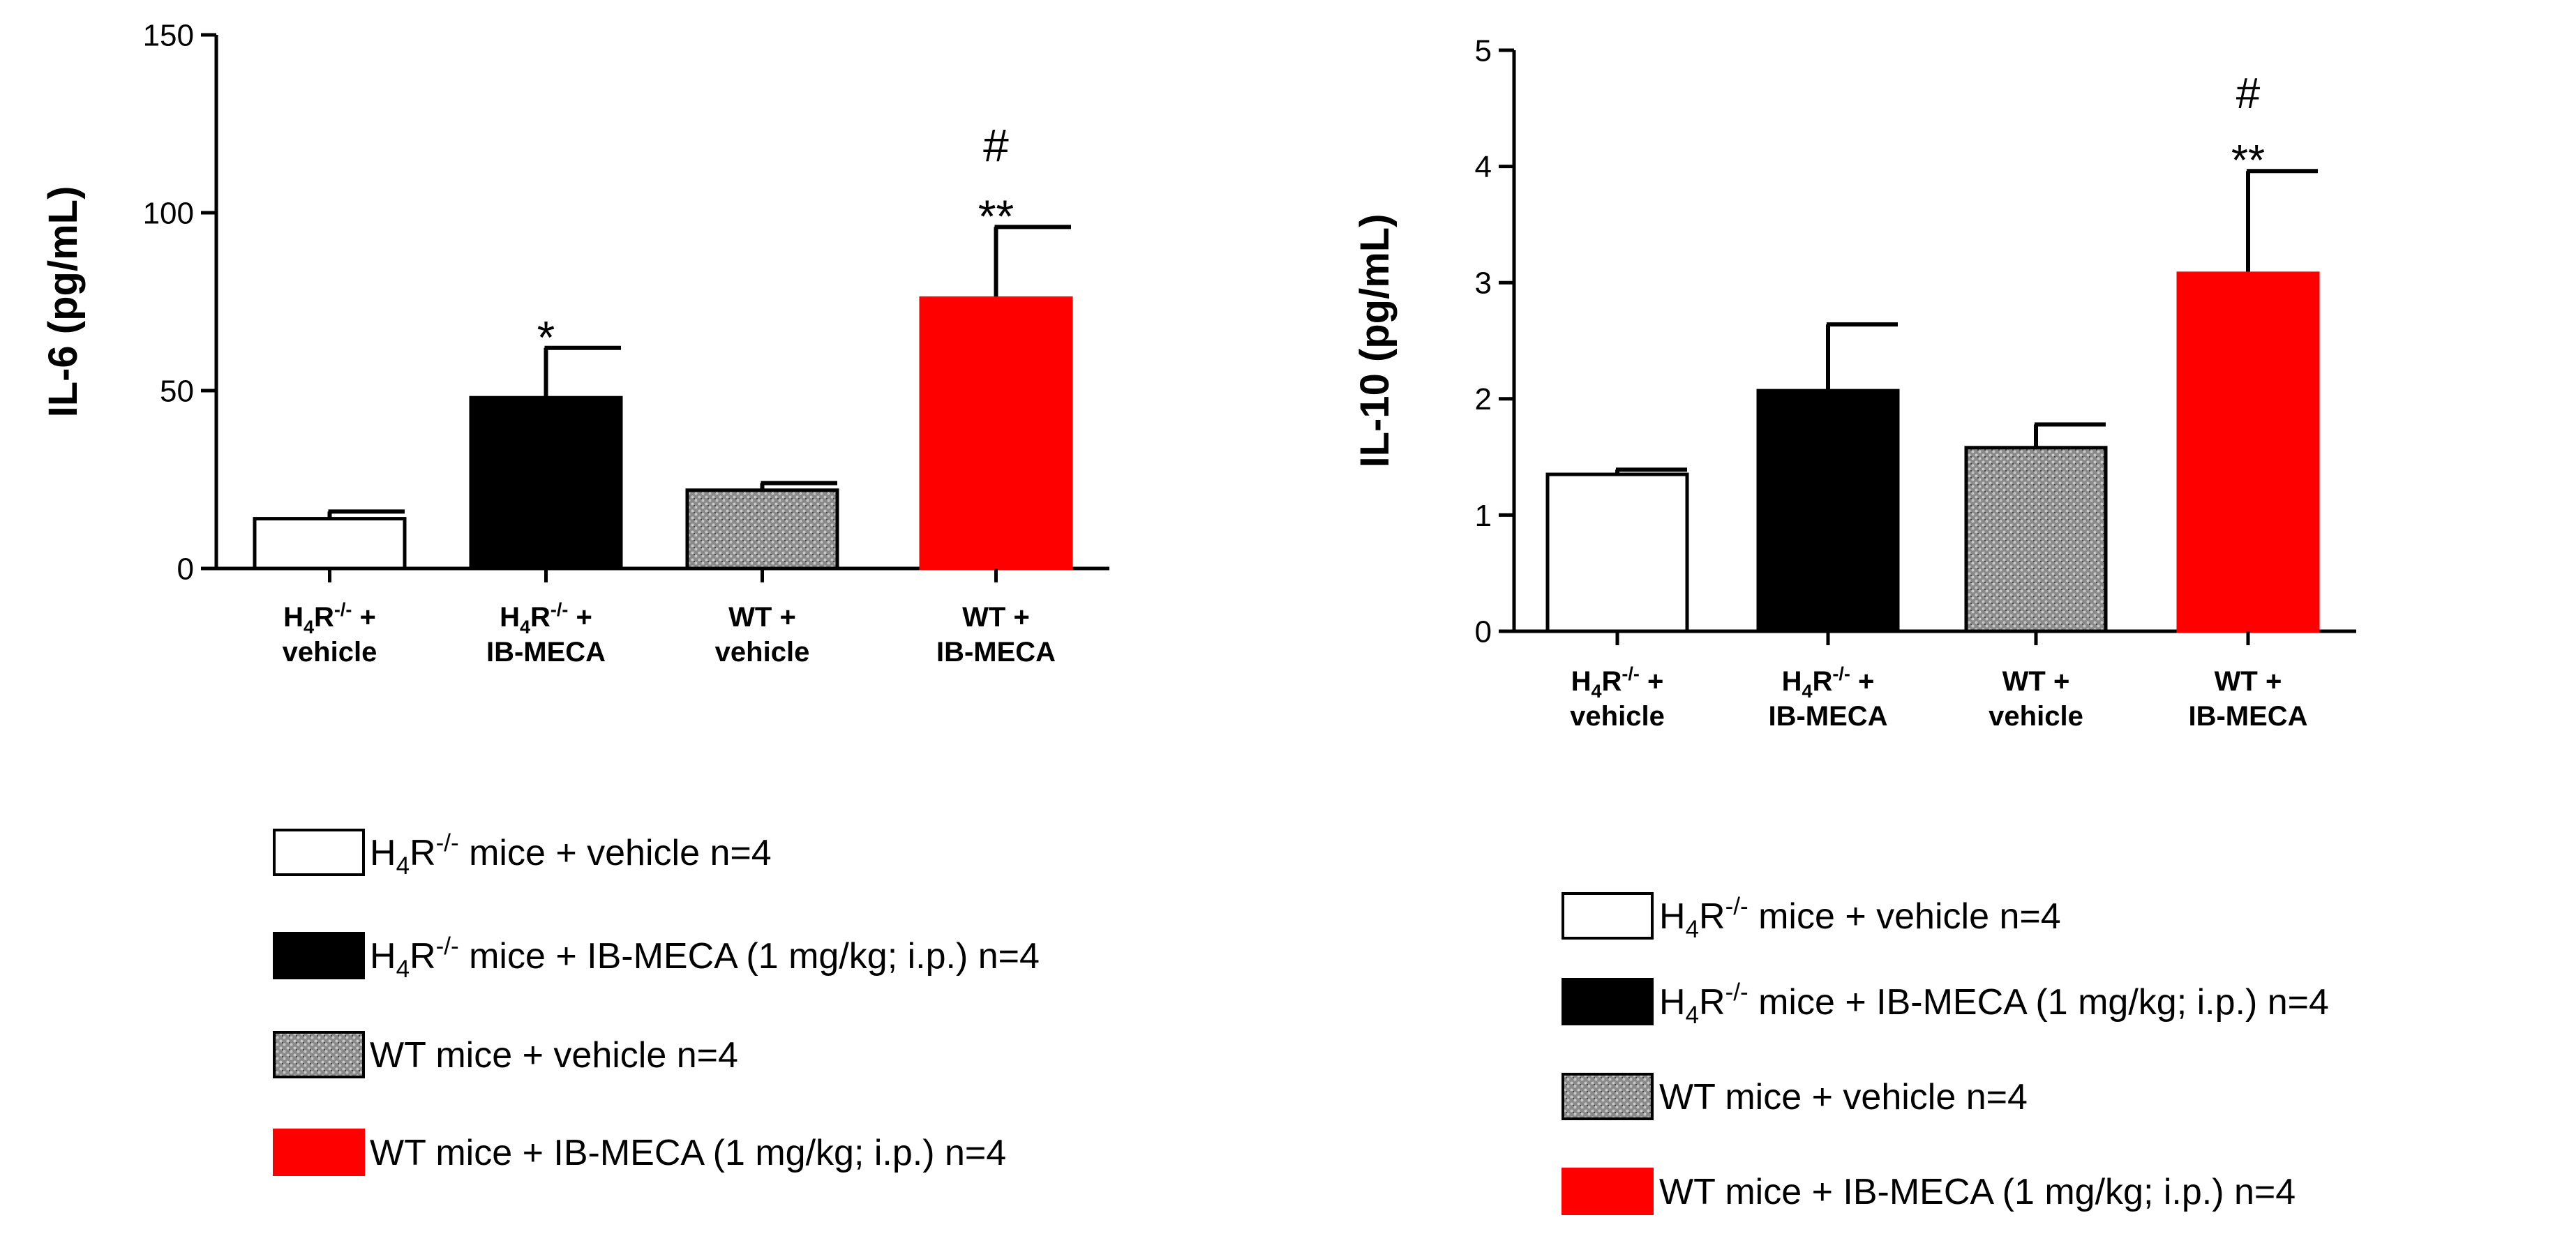 Image resolution: width=2576 pixels, height=1236 pixels. Describe the element at coordinates (996, 145) in the screenshot. I see `chart1-significance-marker: #` at that location.